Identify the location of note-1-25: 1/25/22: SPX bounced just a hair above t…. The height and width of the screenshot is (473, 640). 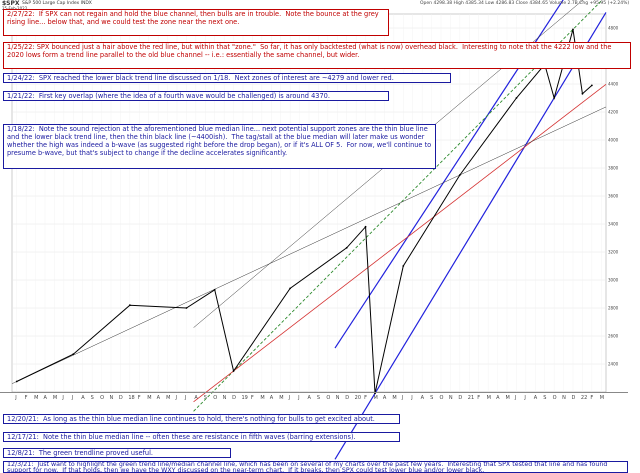
(317, 55).